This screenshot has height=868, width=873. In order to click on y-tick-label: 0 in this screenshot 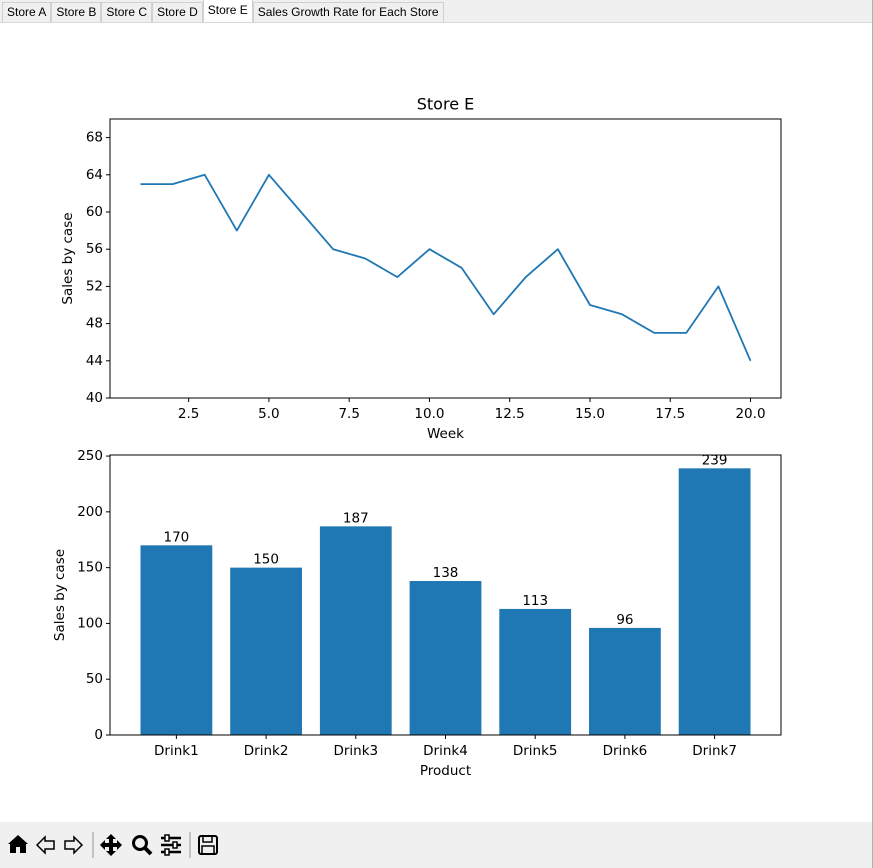, I will do `click(98, 735)`.